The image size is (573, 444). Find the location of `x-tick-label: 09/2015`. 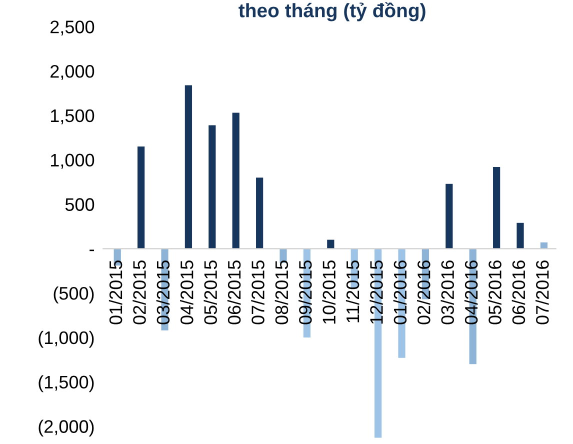

x-tick-label: 09/2015 is located at coordinates (305, 292).